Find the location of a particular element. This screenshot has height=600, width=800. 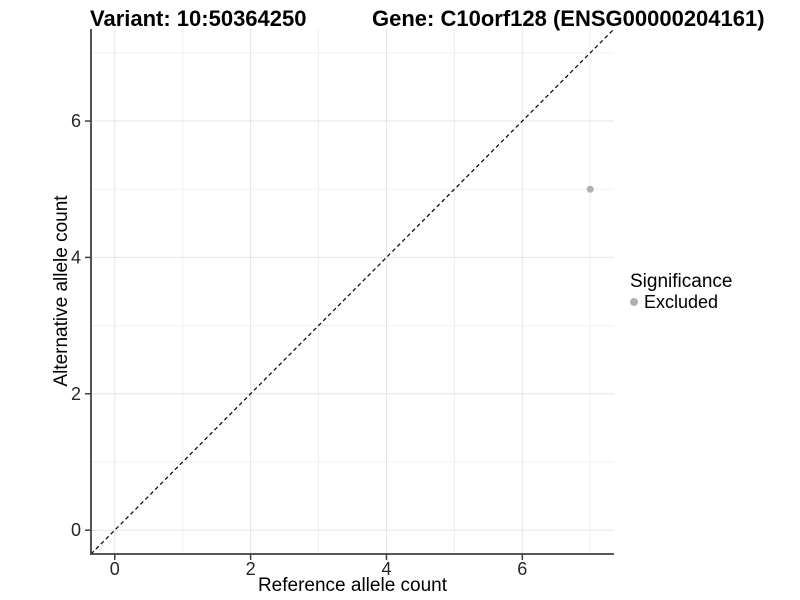

x-tick-label: 4 is located at coordinates (386, 569).